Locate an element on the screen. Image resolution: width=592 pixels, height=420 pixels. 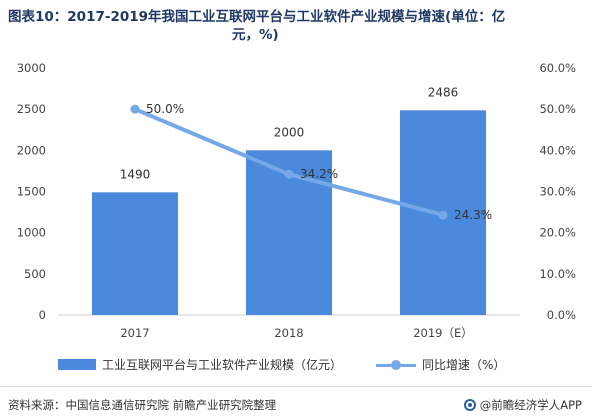
y-right-tick-label: 50.0% is located at coordinates (557, 109).